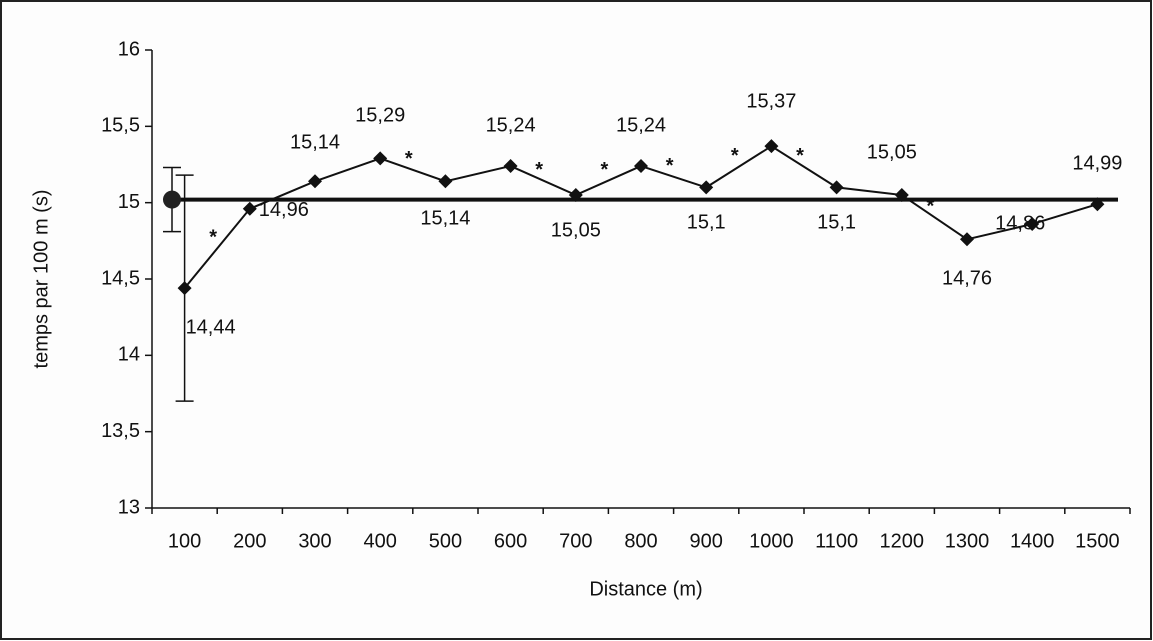 The image size is (1153, 641). What do you see at coordinates (120, 431) in the screenshot?
I see `y-tick-label: 13,5` at bounding box center [120, 431].